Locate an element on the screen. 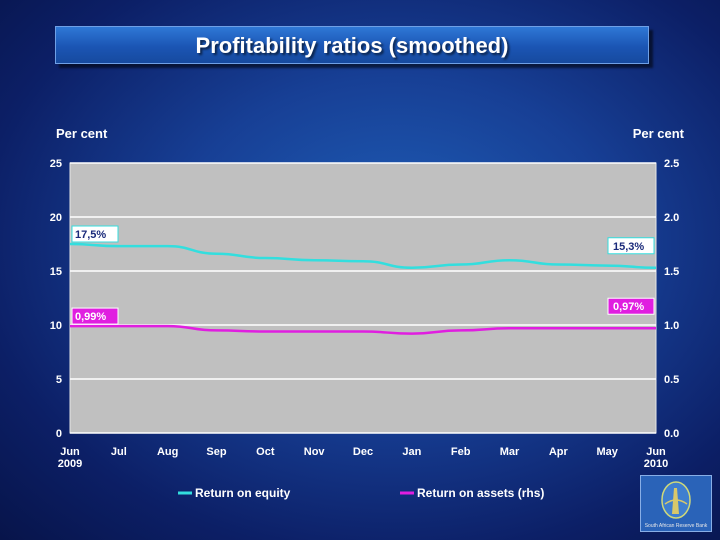 This screenshot has width=720, height=540. x-tick-label: Sep is located at coordinates (216, 452).